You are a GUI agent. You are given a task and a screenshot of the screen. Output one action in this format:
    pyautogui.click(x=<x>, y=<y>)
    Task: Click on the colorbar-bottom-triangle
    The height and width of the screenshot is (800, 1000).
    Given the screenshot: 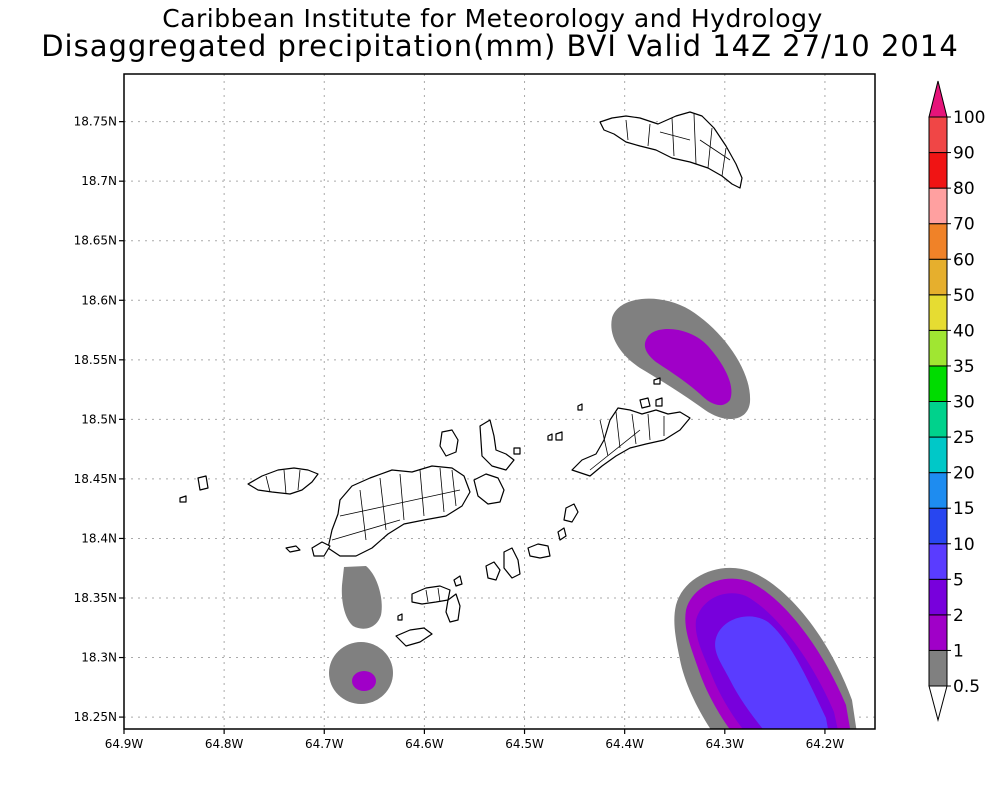 What is the action you would take?
    pyautogui.click(x=938, y=703)
    